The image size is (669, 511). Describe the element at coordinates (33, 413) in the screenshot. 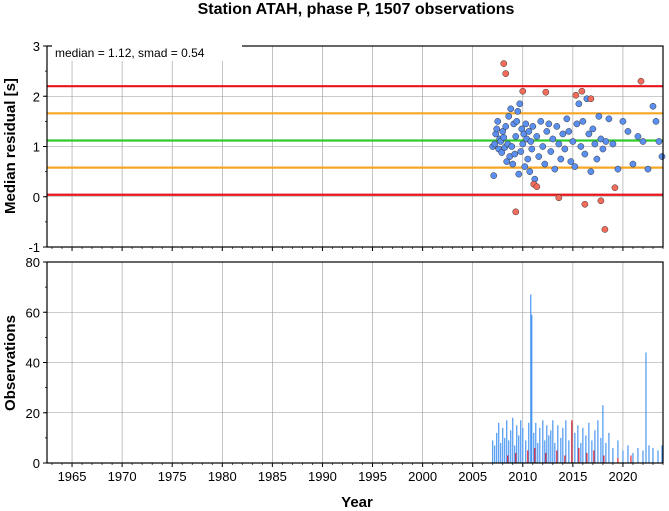

I see `y-tick-label: 20` at that location.